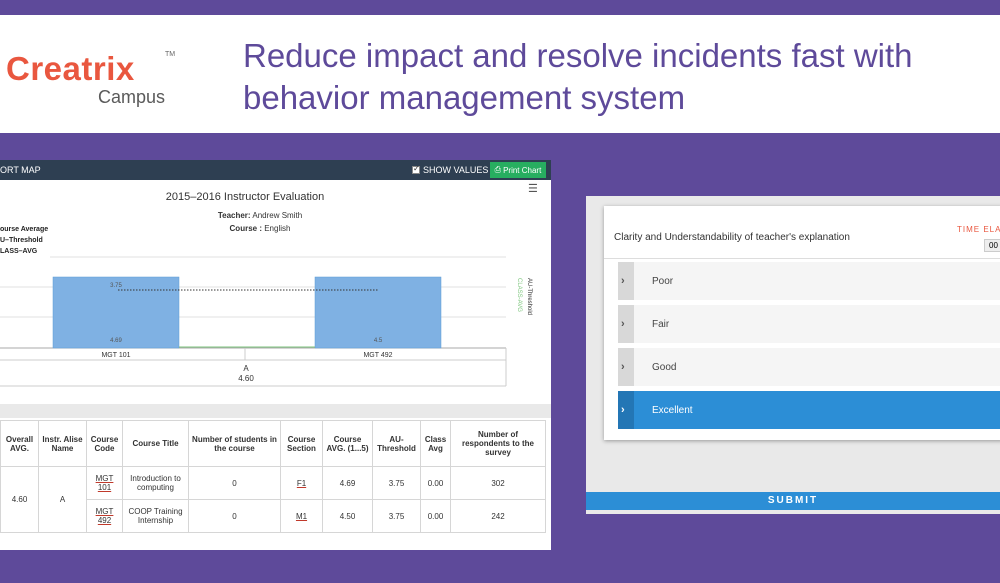  What do you see at coordinates (234, 215) in the screenshot?
I see `teacher-label: Teacher:` at bounding box center [234, 215].